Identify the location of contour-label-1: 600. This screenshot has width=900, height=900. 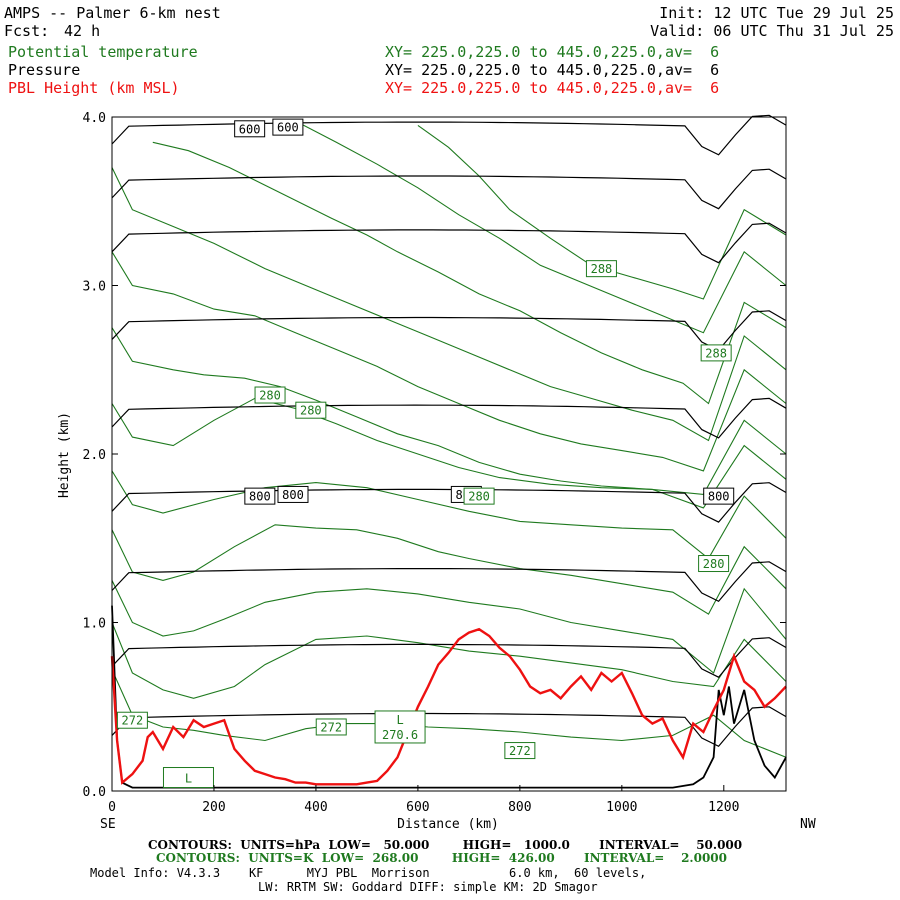
(288, 127).